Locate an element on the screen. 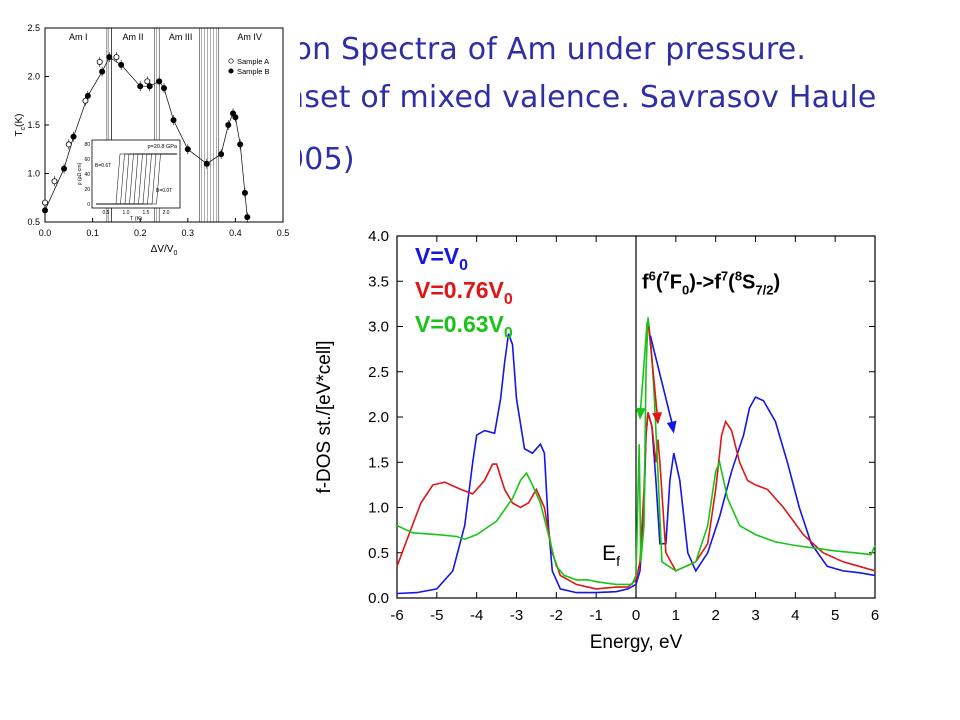  inset-x-tick-label: 0.0 is located at coordinates (45, 233).